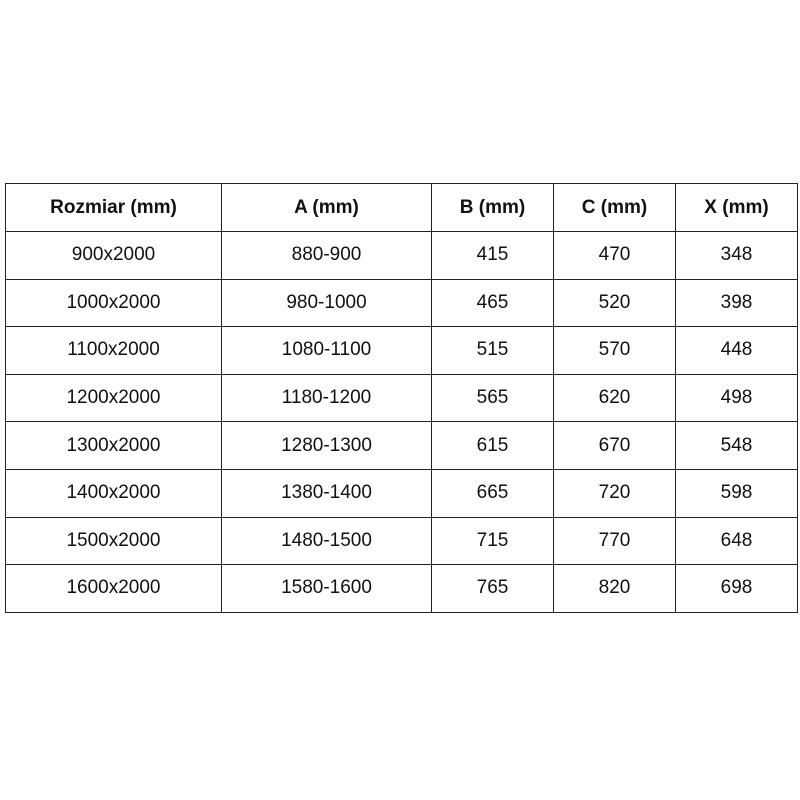 The width and height of the screenshot is (800, 800). Describe the element at coordinates (492, 493) in the screenshot. I see `cell-b: 665` at that location.